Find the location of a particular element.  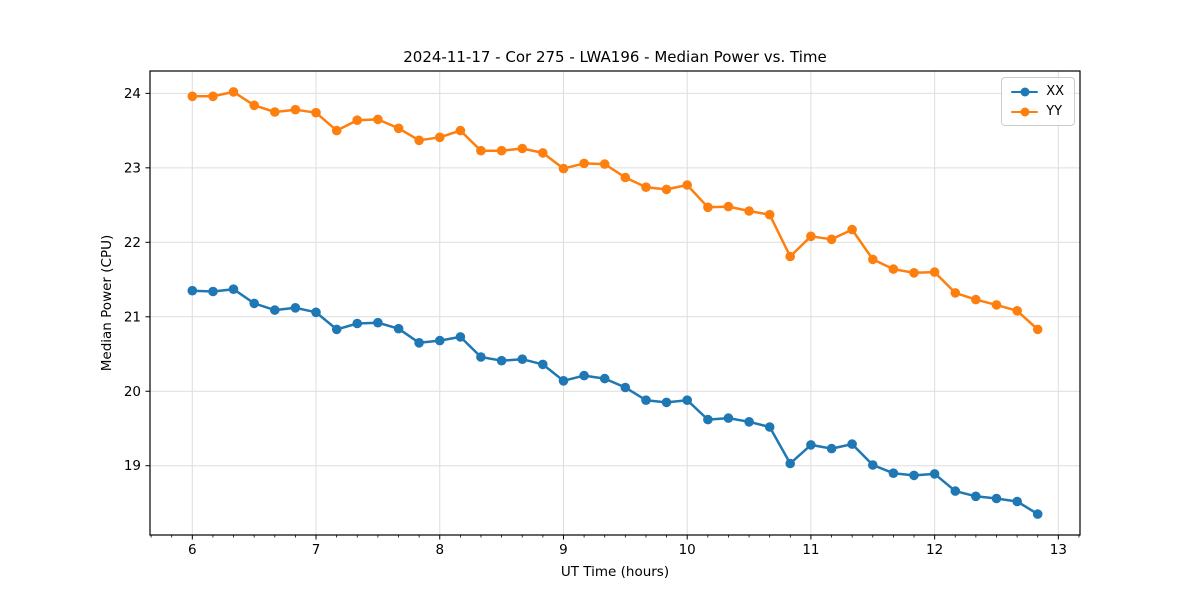

legend-item-xx: XX is located at coordinates (1037, 91).